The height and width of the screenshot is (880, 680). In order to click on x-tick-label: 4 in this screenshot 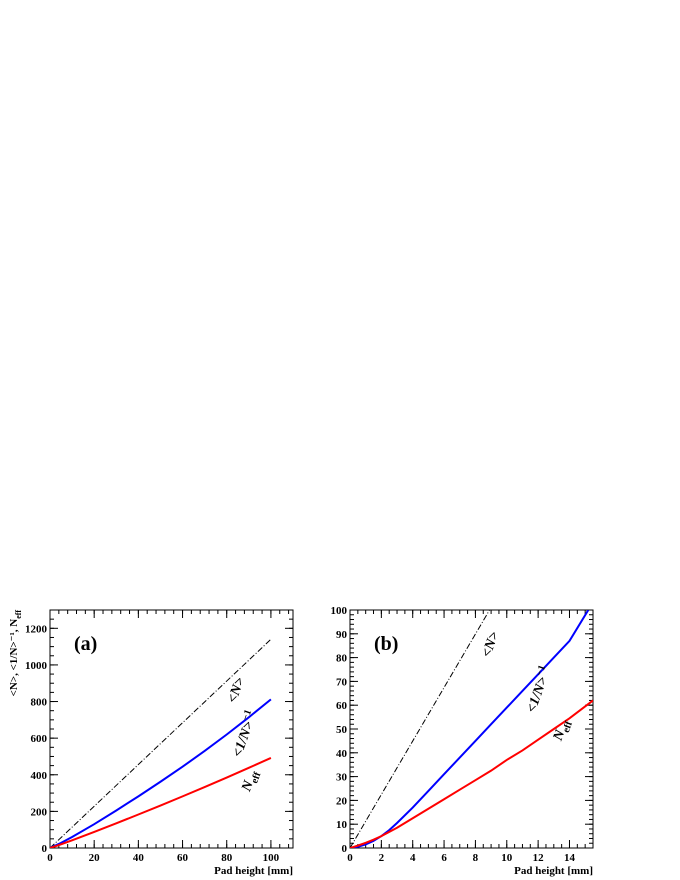, I will do `click(413, 858)`.